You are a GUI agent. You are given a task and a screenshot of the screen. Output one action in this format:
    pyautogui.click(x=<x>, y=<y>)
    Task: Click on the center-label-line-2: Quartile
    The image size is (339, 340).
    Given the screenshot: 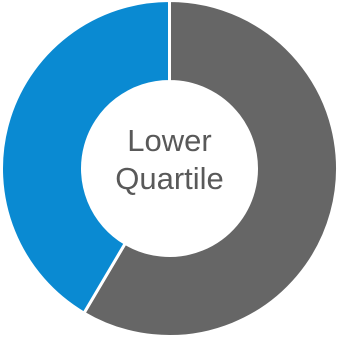 What is the action you would take?
    pyautogui.click(x=169, y=178)
    